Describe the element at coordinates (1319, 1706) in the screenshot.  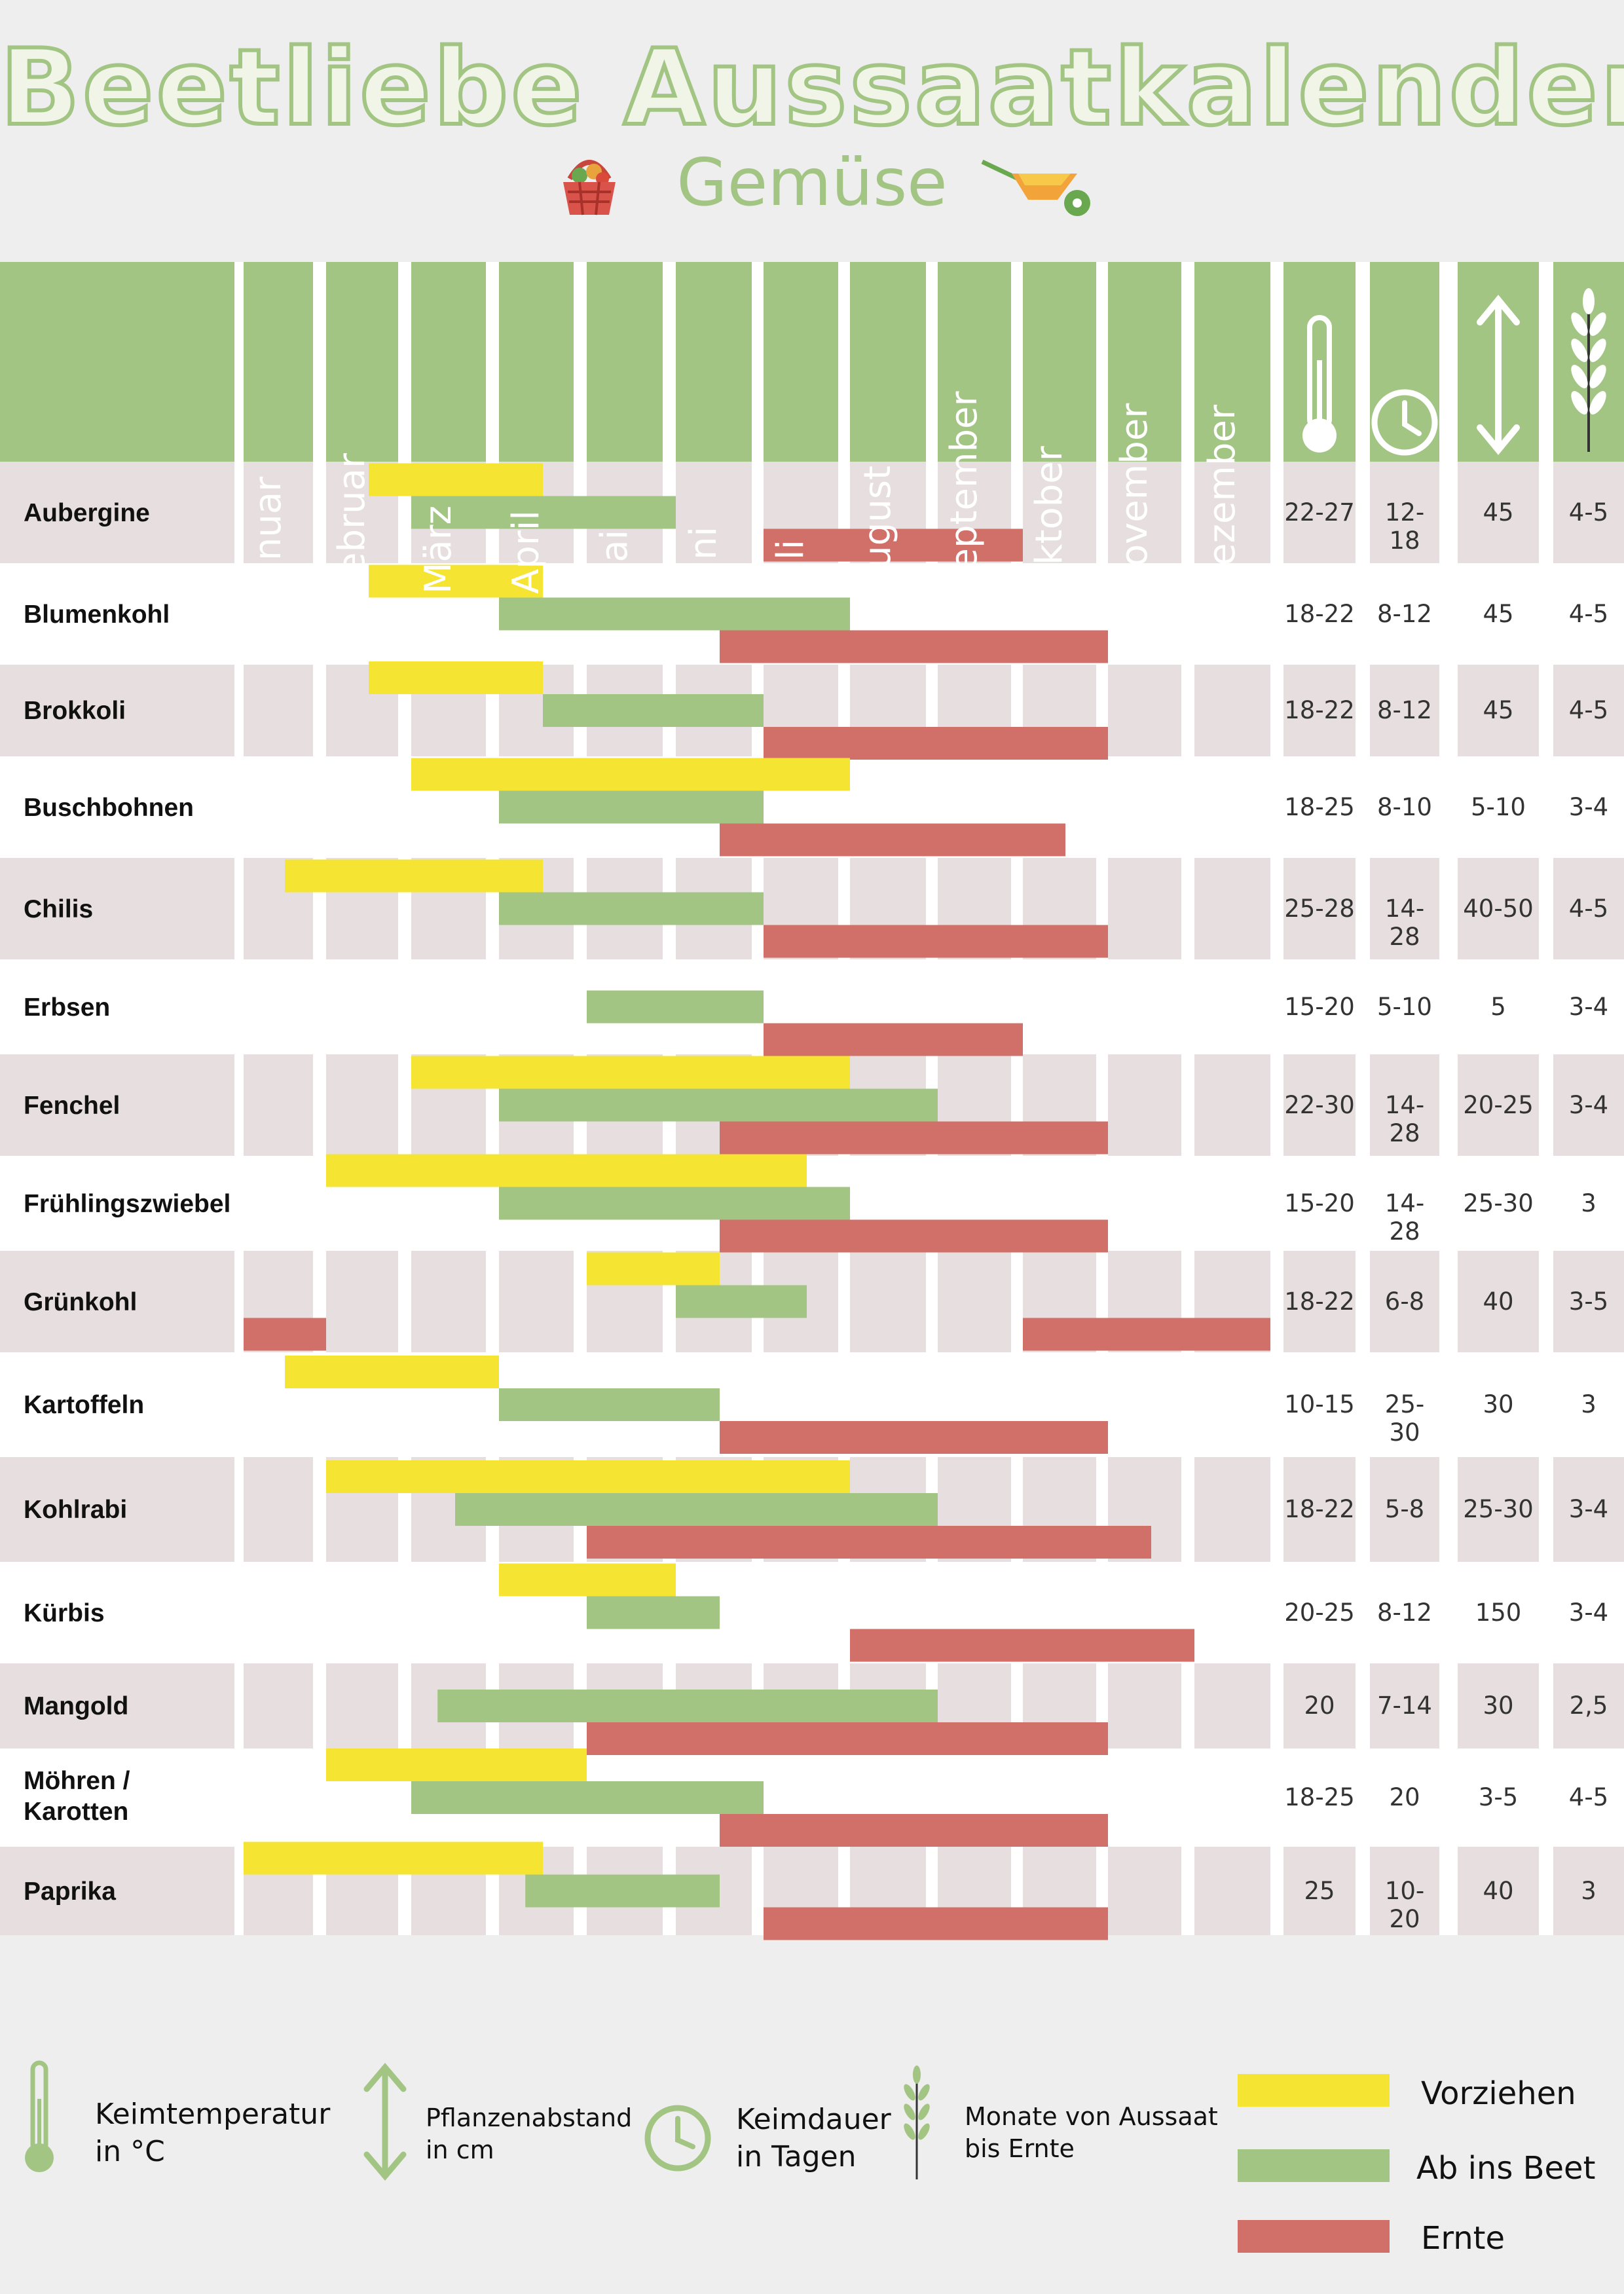
I see `value-temp: 20` at that location.